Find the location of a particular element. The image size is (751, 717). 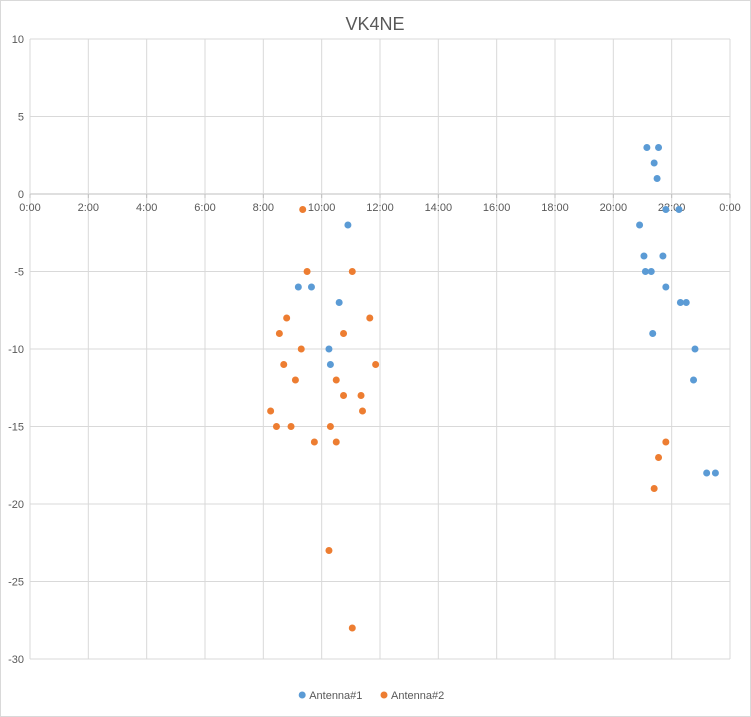

x-tick-label: 14:00 is located at coordinates (439, 208).